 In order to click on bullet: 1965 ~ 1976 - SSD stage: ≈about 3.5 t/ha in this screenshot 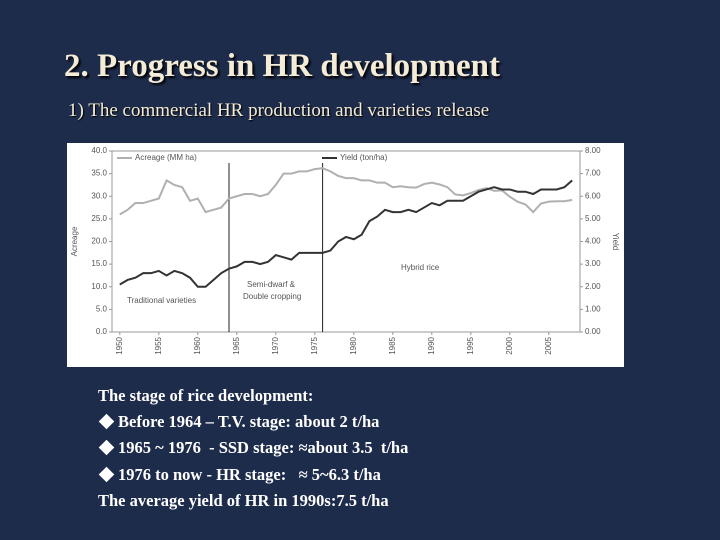, I will do `click(253, 448)`.